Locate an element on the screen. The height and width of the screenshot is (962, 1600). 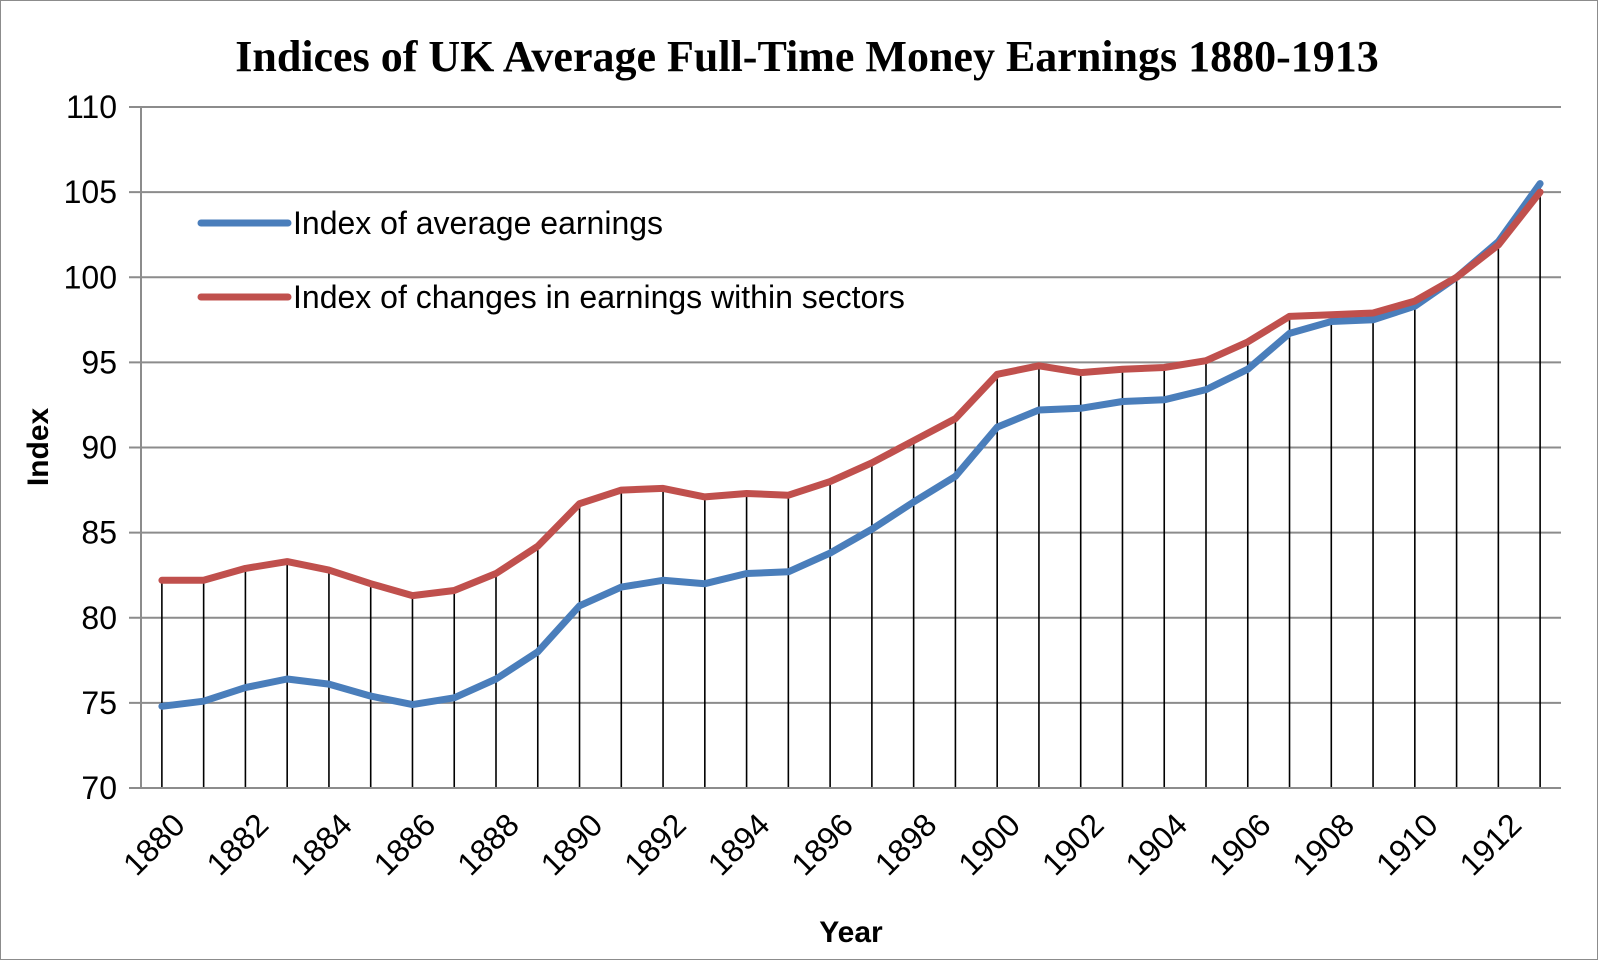
x-tick-label-1912: 1912 is located at coordinates (1490, 844).